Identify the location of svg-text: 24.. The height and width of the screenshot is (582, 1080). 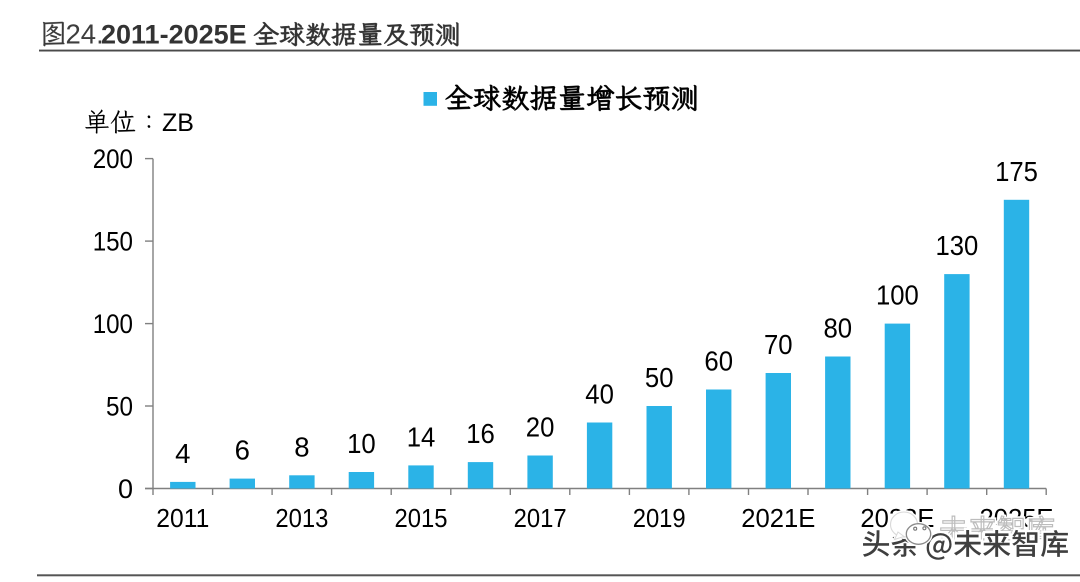
(85, 34).